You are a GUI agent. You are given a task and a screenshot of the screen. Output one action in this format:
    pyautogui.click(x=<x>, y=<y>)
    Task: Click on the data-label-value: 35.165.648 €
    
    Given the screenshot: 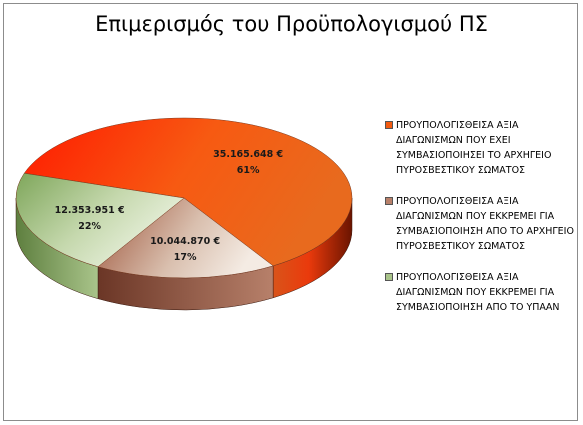 What is the action you would take?
    pyautogui.click(x=248, y=154)
    